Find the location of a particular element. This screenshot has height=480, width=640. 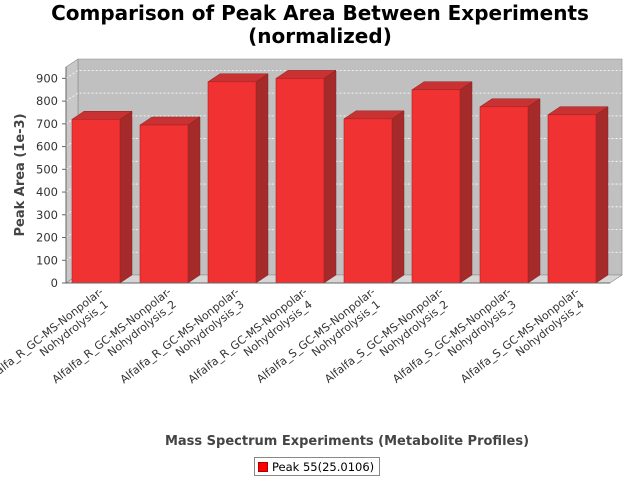

y-tick-label: 200 is located at coordinates (47, 238).